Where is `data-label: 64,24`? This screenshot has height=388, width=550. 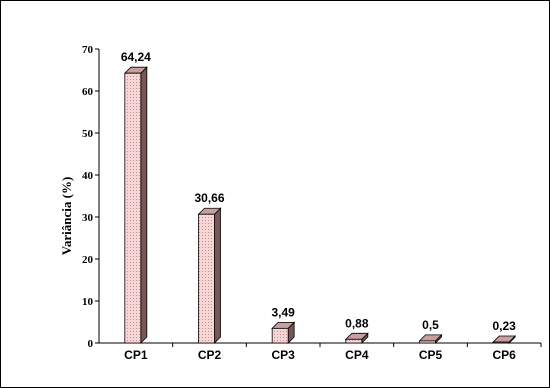
data-label: 64,24 is located at coordinates (136, 57).